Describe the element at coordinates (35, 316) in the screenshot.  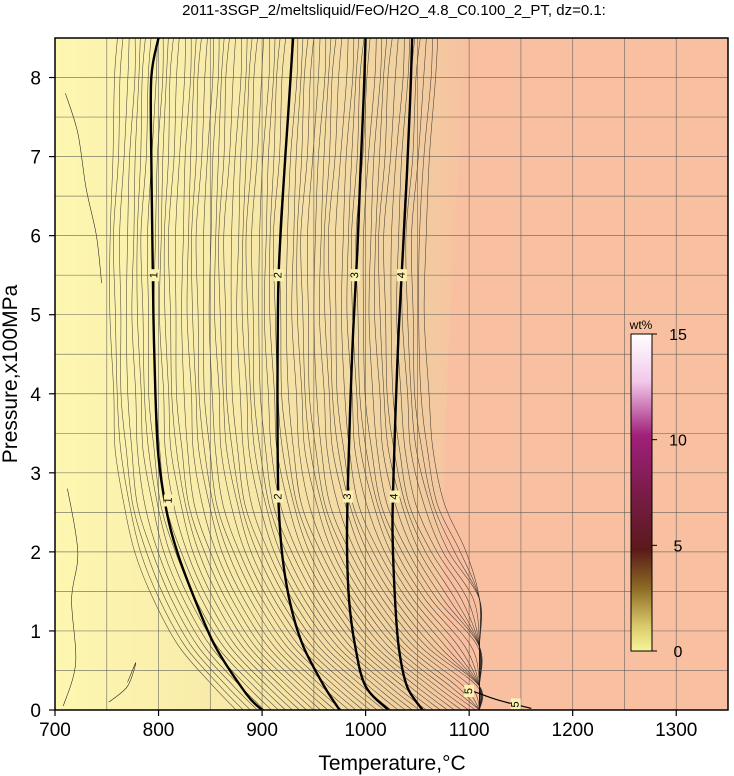
I see `y-tick-label: 5` at that location.